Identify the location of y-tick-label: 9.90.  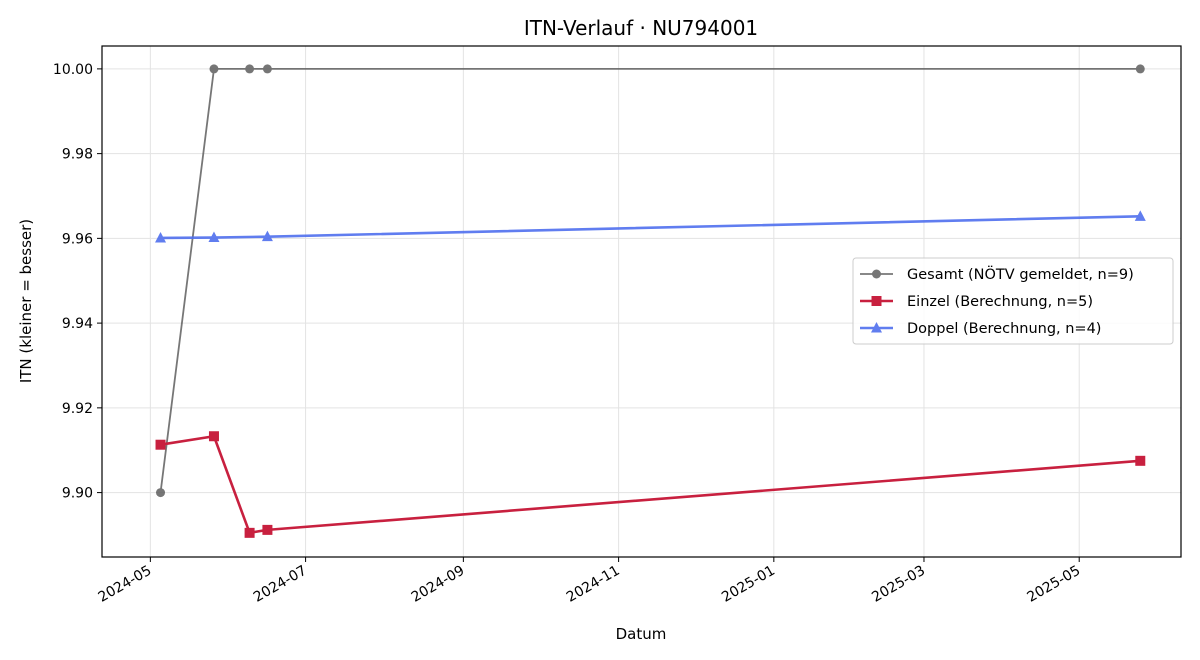
(77, 494).